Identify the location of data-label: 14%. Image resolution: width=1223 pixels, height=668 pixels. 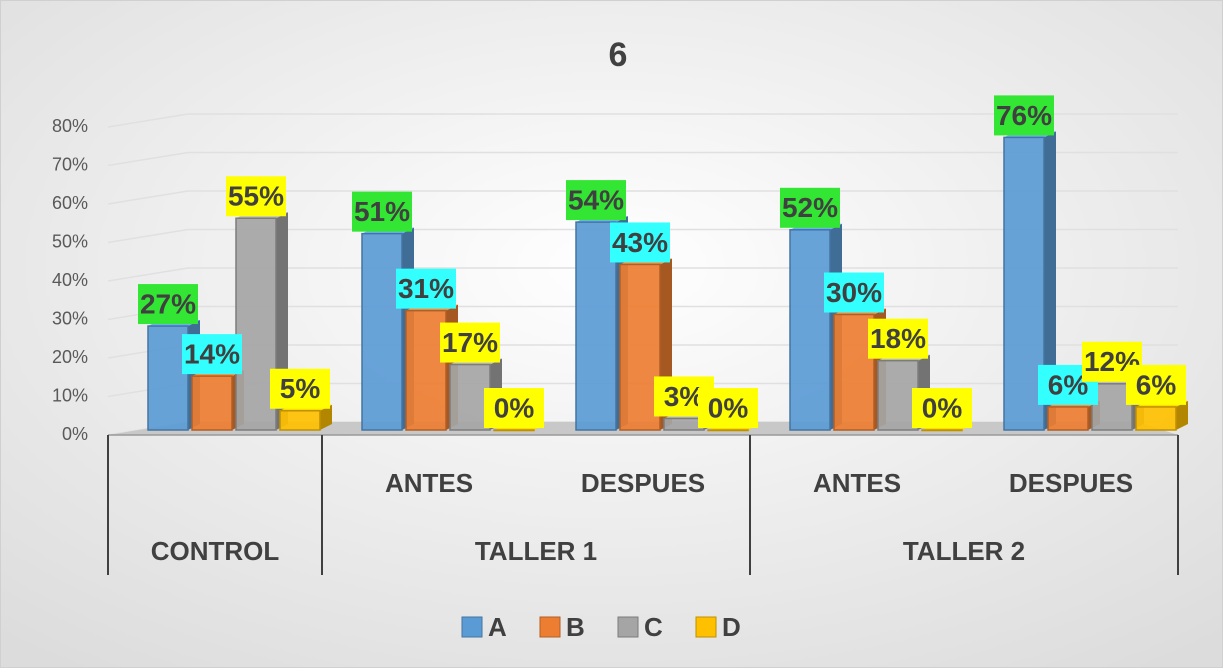
(212, 353).